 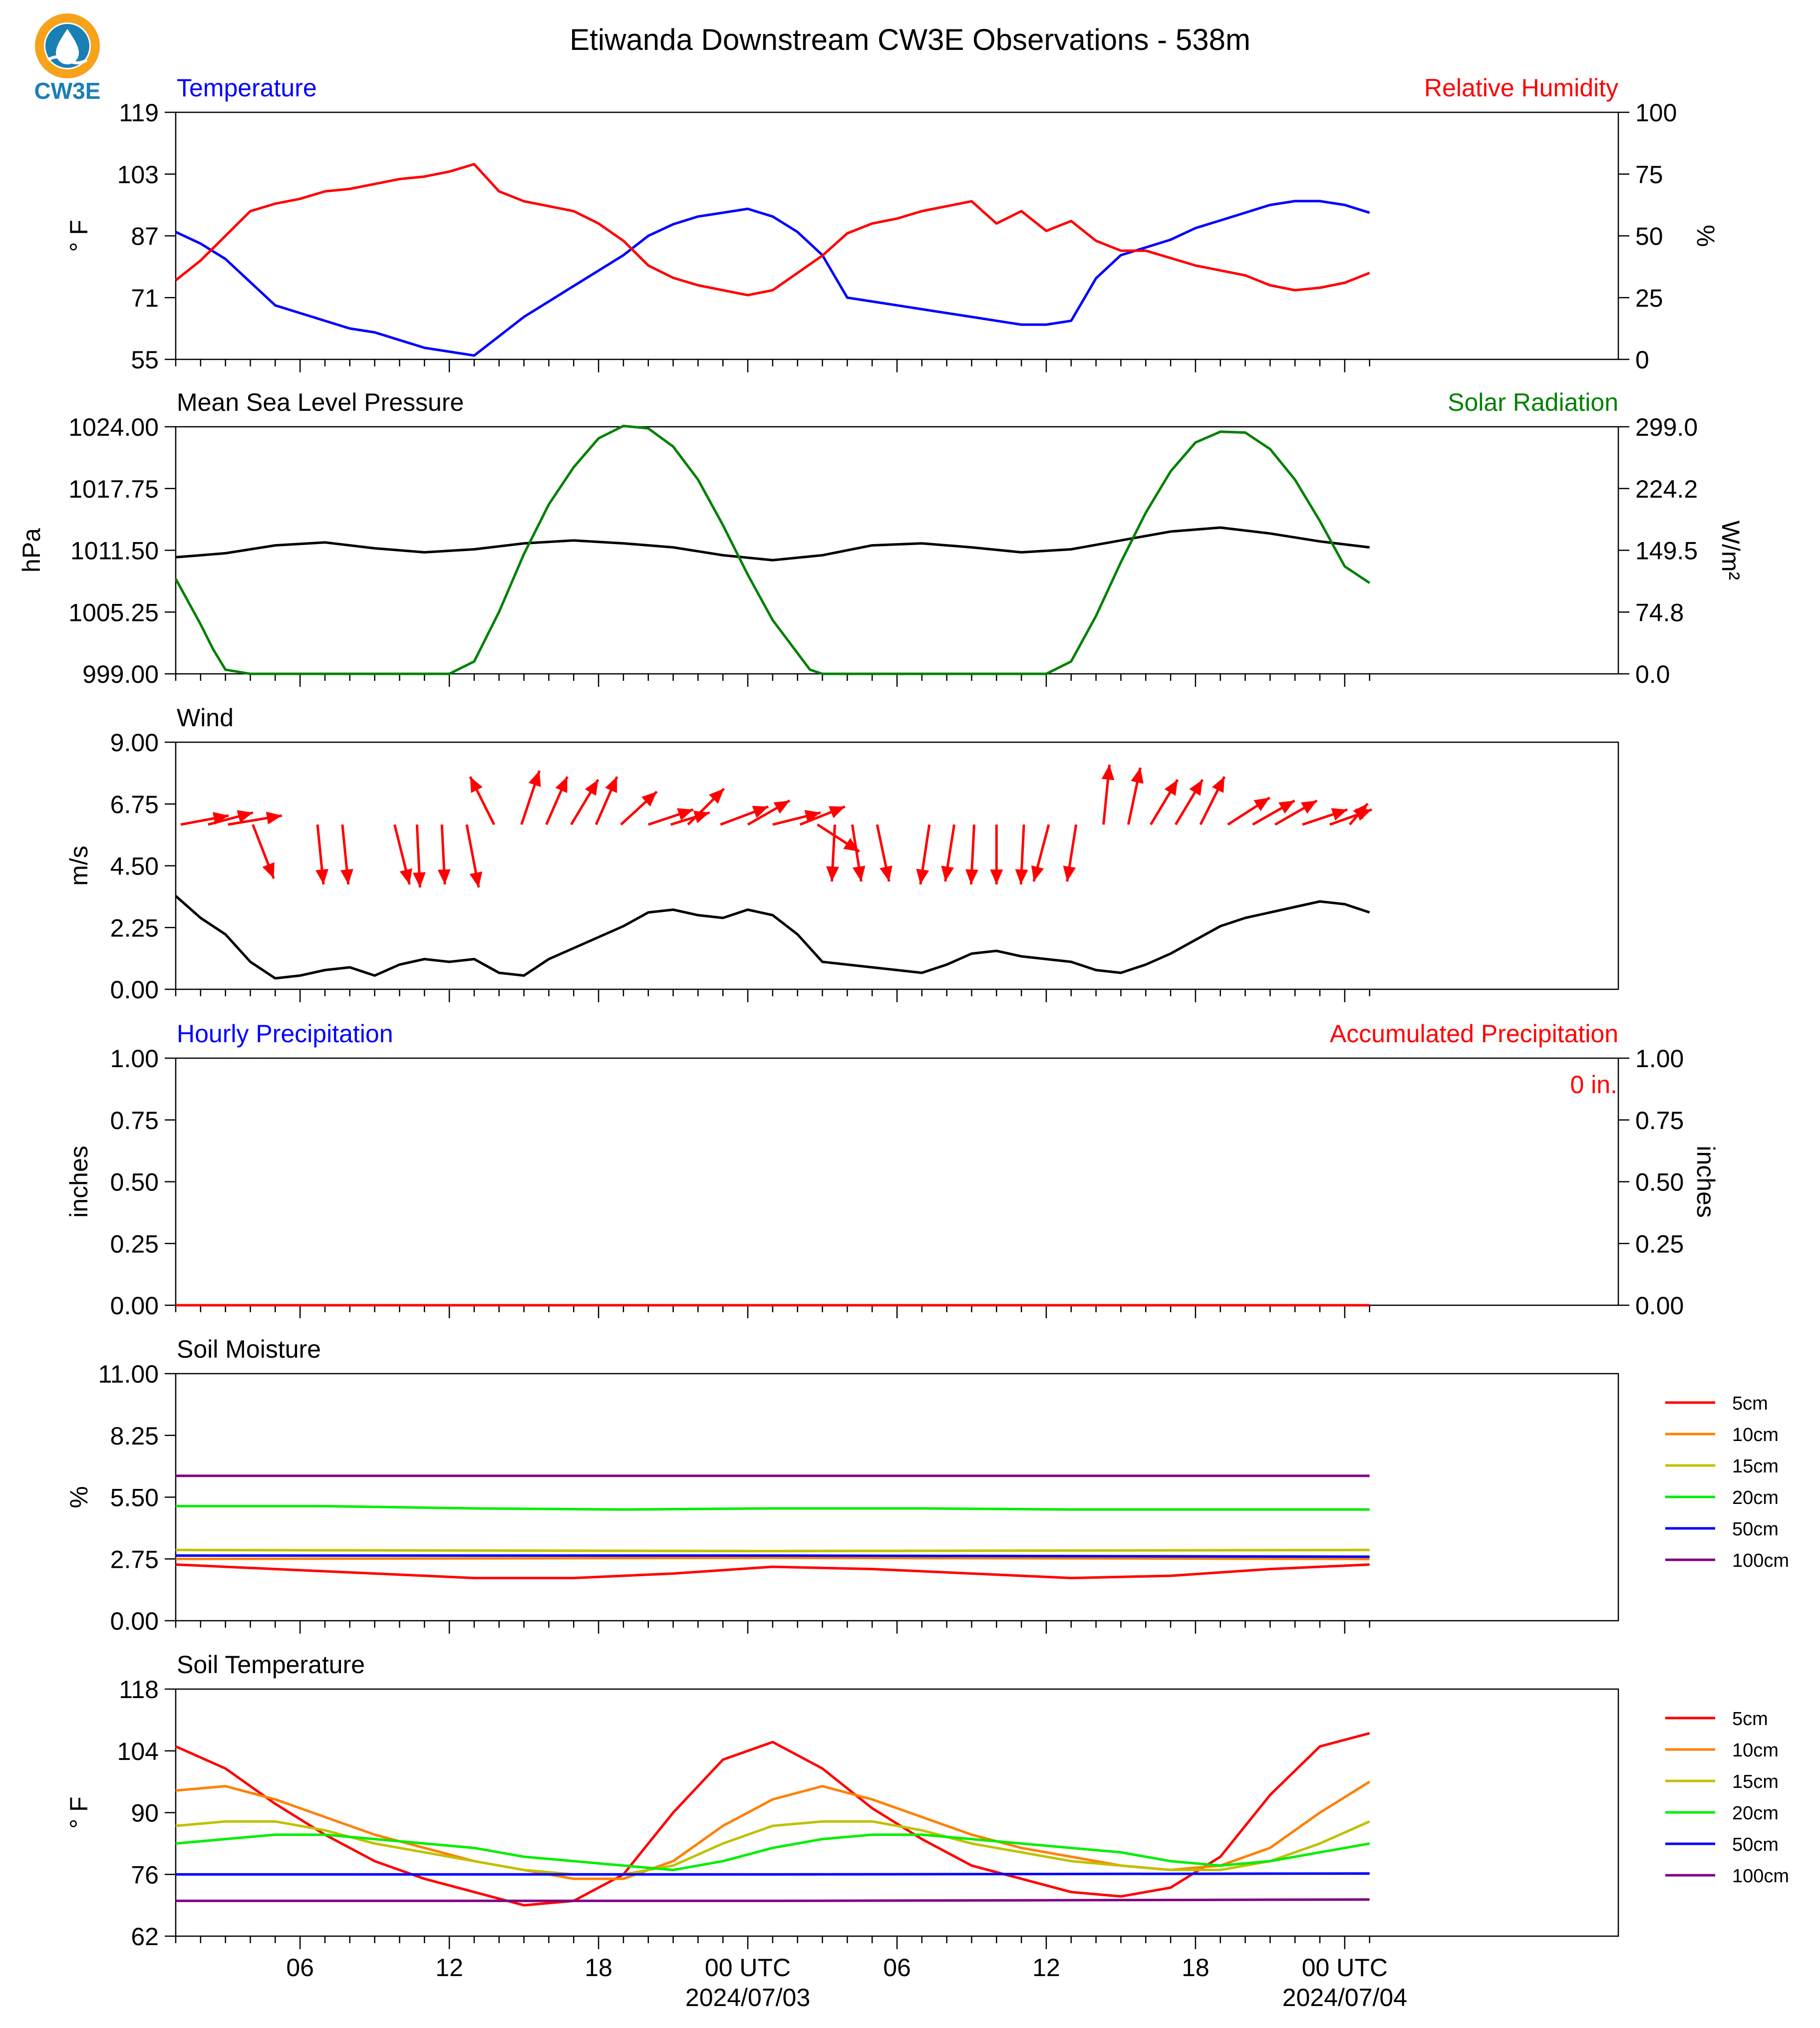 I want to click on y-tick-label: 119, so click(x=139, y=113).